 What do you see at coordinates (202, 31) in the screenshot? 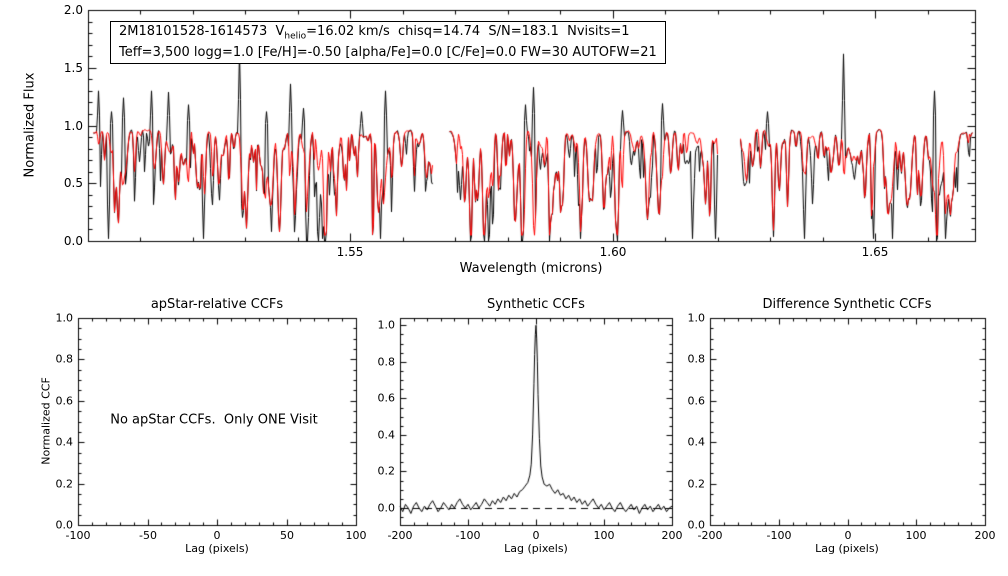
I see `info-line-1-pre: 2M18101528-1614573 V` at bounding box center [202, 31].